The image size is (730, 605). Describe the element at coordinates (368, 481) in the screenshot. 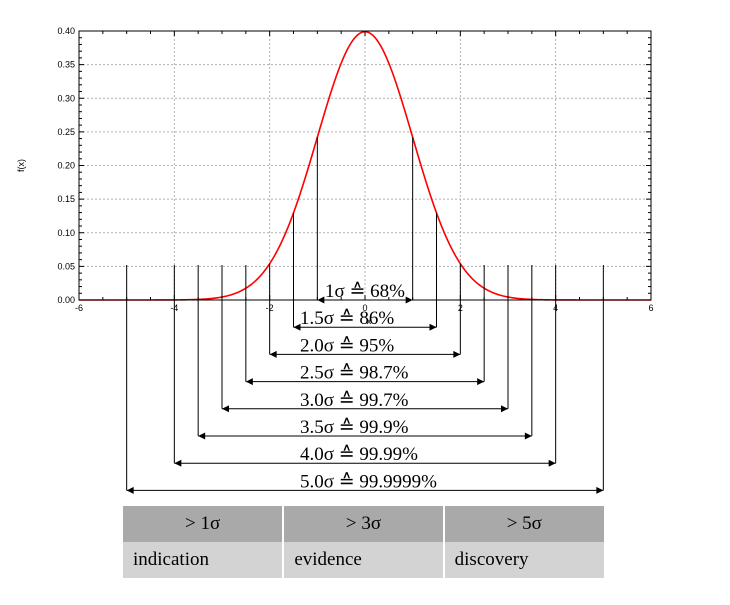

I see `sigma-interval-label: 5.0σ ≙ 99.9999%` at that location.